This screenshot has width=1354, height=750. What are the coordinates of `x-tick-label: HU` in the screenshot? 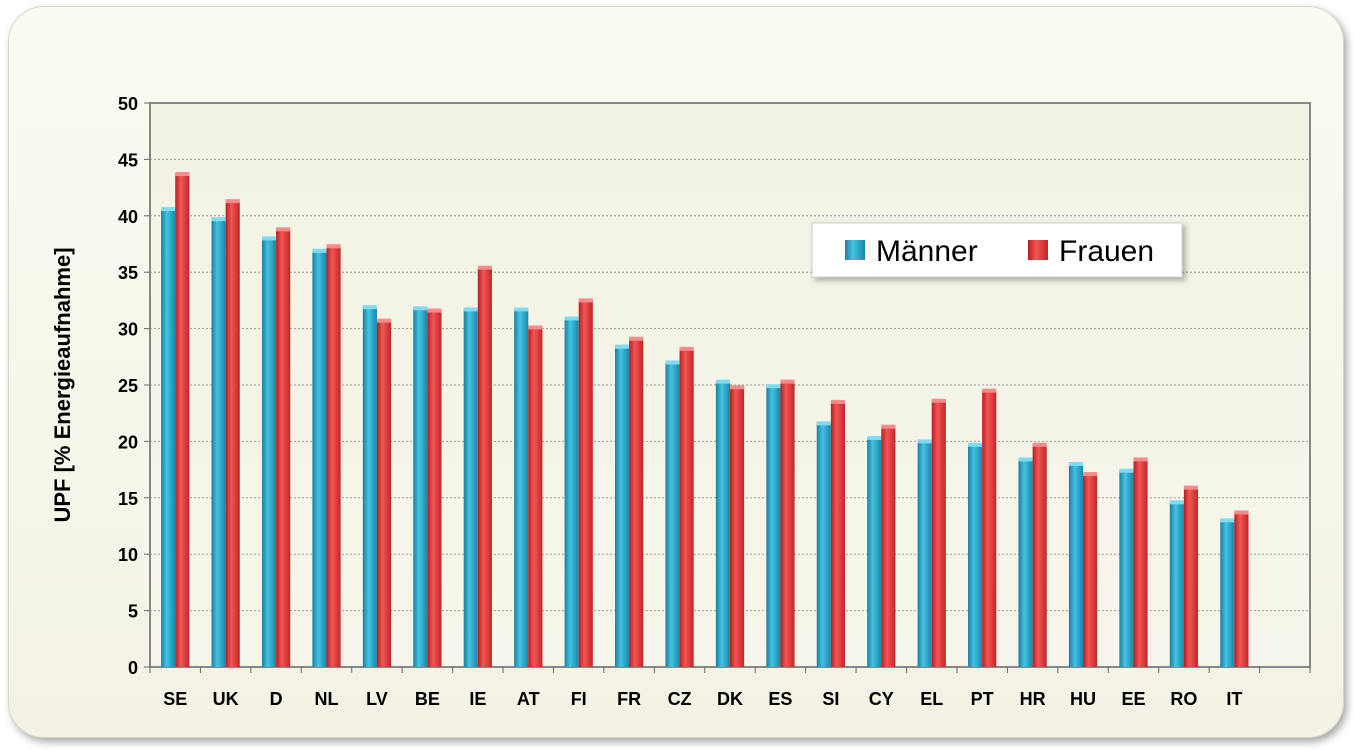 It's located at (1083, 699).